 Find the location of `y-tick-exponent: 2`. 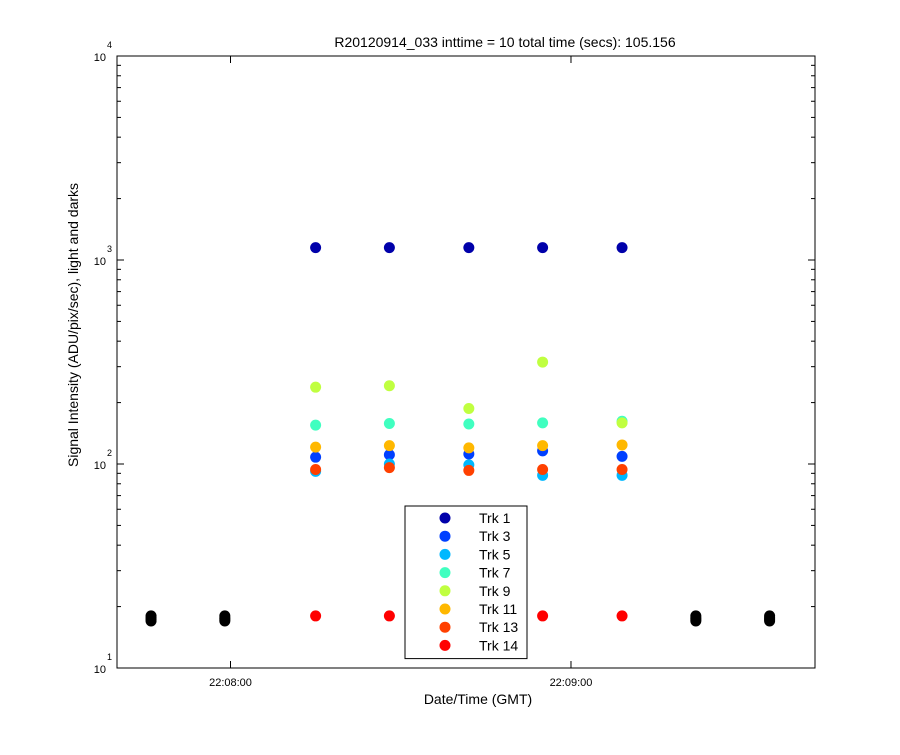

y-tick-exponent: 2 is located at coordinates (109, 453).